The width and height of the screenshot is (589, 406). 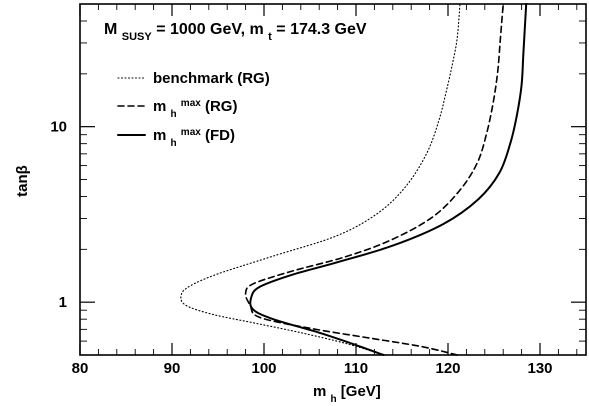 I want to click on x-tick-label-110: 110, so click(x=356, y=368).